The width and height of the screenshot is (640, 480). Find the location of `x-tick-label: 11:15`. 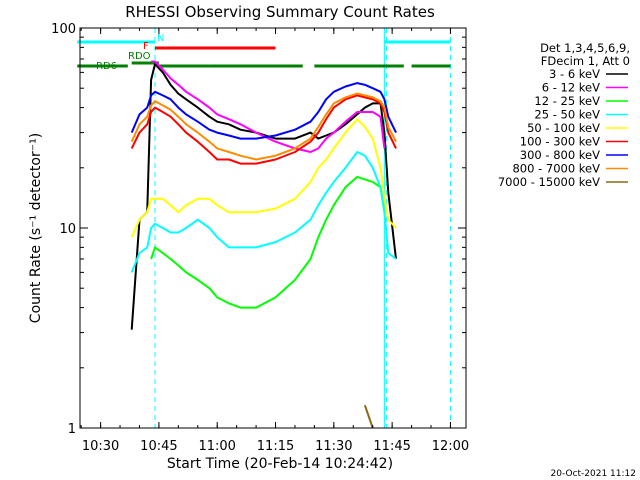

x-tick-label: 11:15 is located at coordinates (275, 446).